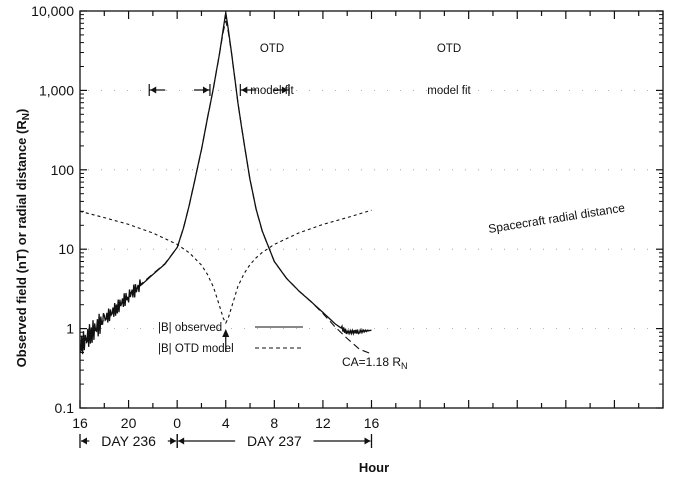 The width and height of the screenshot is (686, 479). I want to click on y-tick-label: 1, so click(70, 329).